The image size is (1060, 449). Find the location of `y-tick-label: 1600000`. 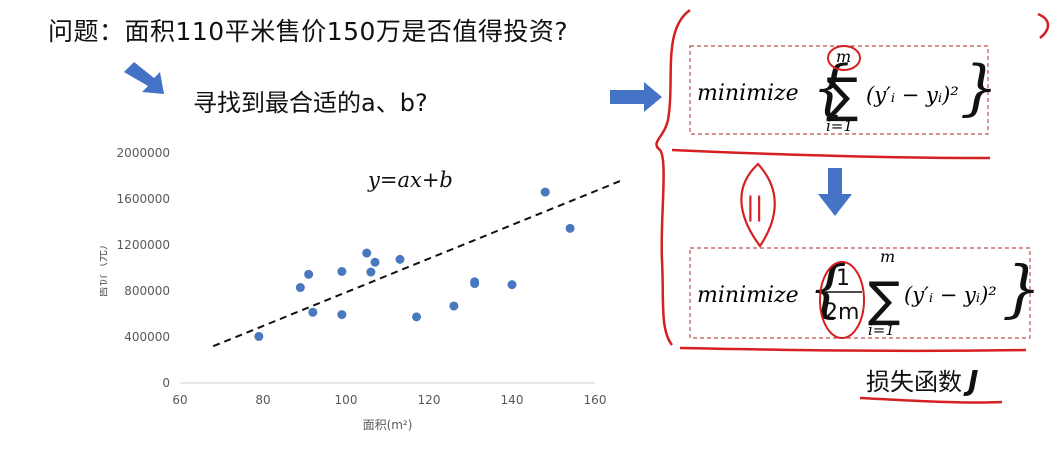

y-tick-label: 1600000 is located at coordinates (143, 199).